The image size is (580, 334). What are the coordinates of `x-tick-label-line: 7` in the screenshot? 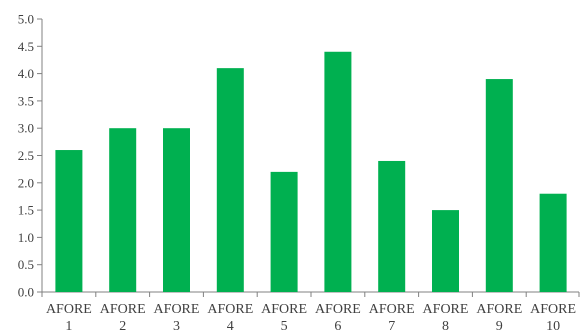 It's located at (391, 326).